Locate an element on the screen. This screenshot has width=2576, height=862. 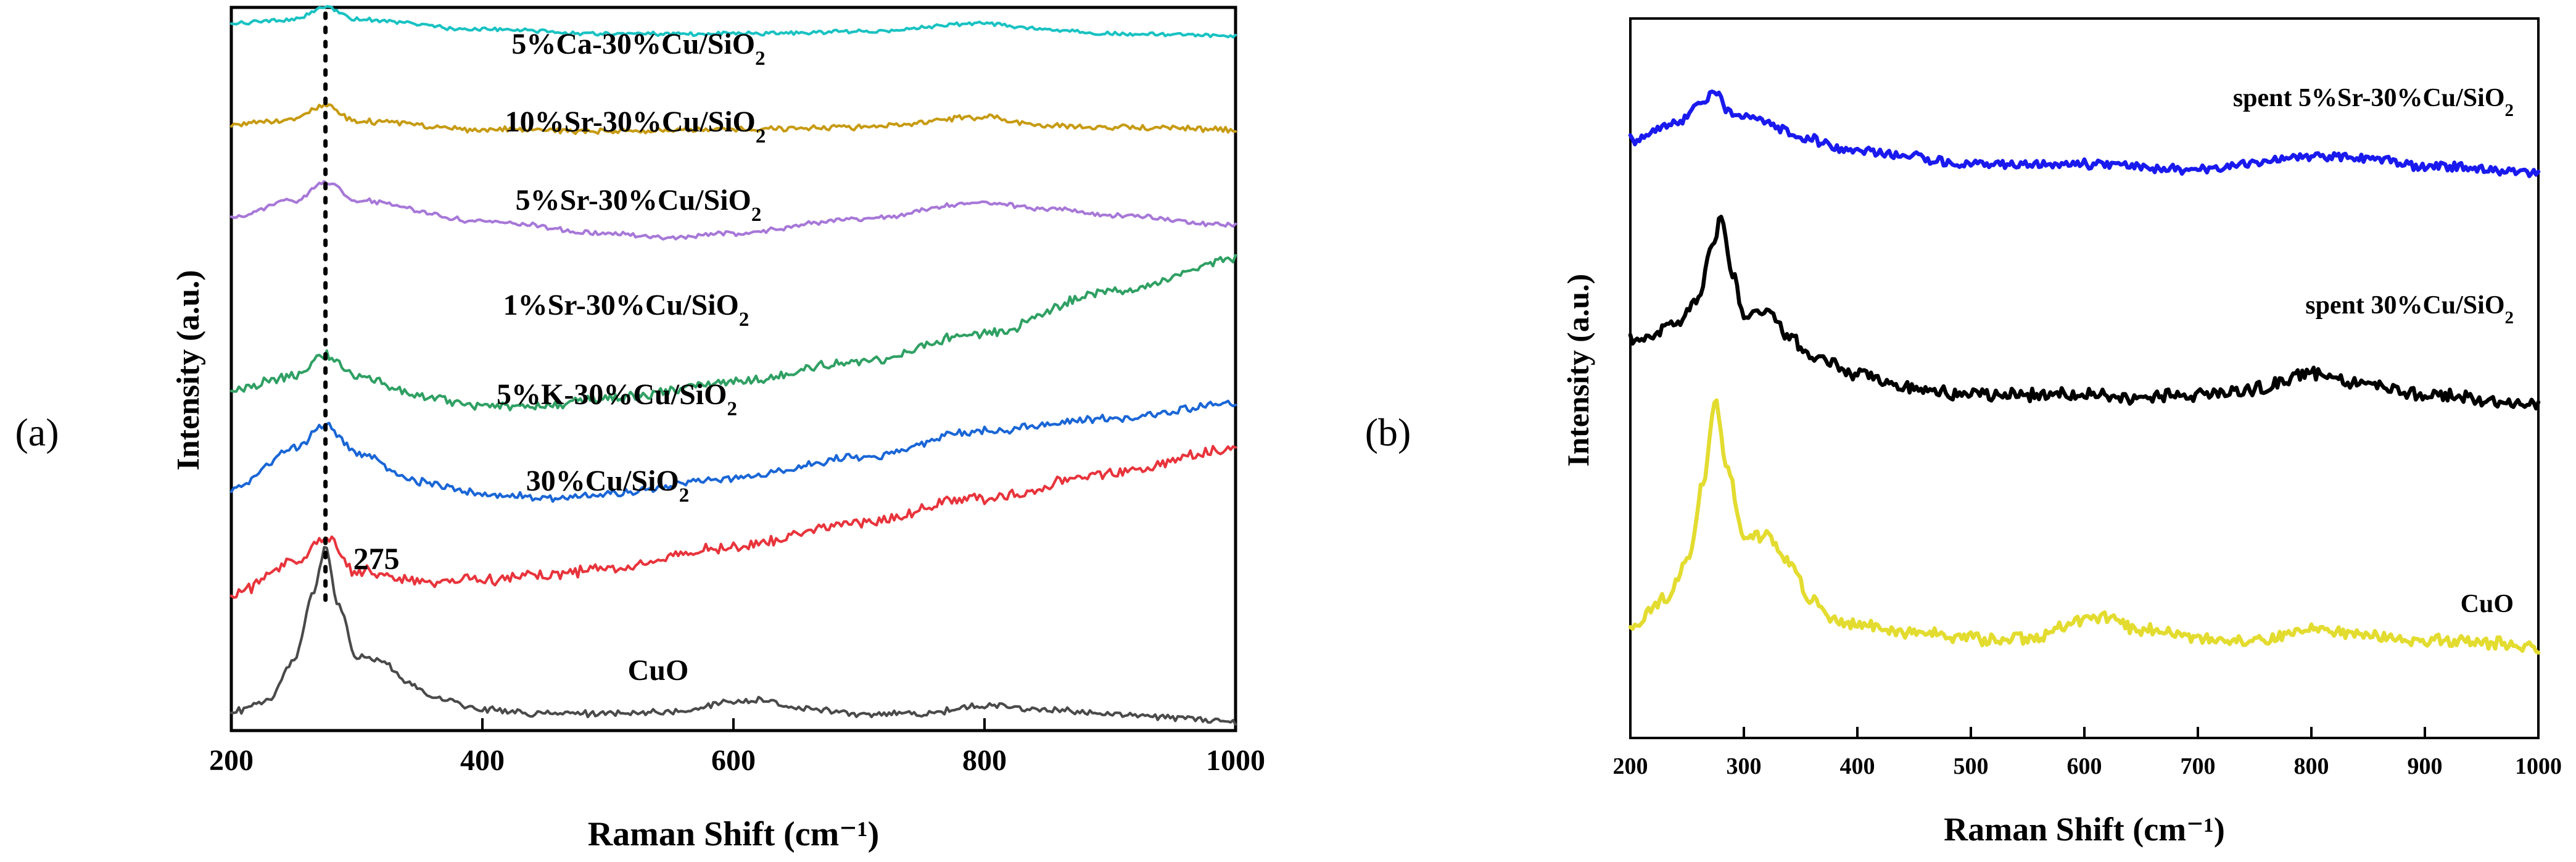
x-tick-label: 300 is located at coordinates (1745, 766).